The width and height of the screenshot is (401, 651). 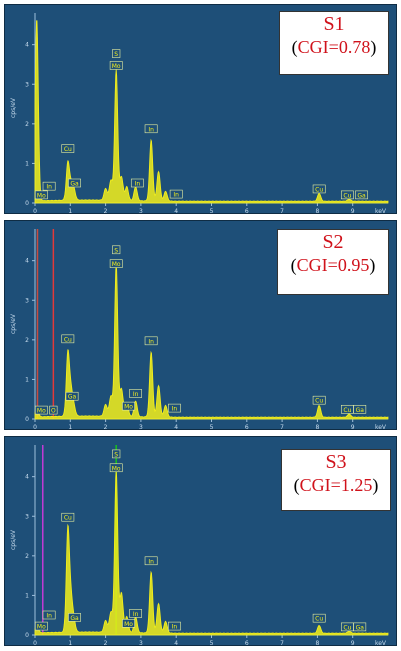 What do you see at coordinates (320, 485) in the screenshot?
I see `cgi-prefix: CGI=` at bounding box center [320, 485].